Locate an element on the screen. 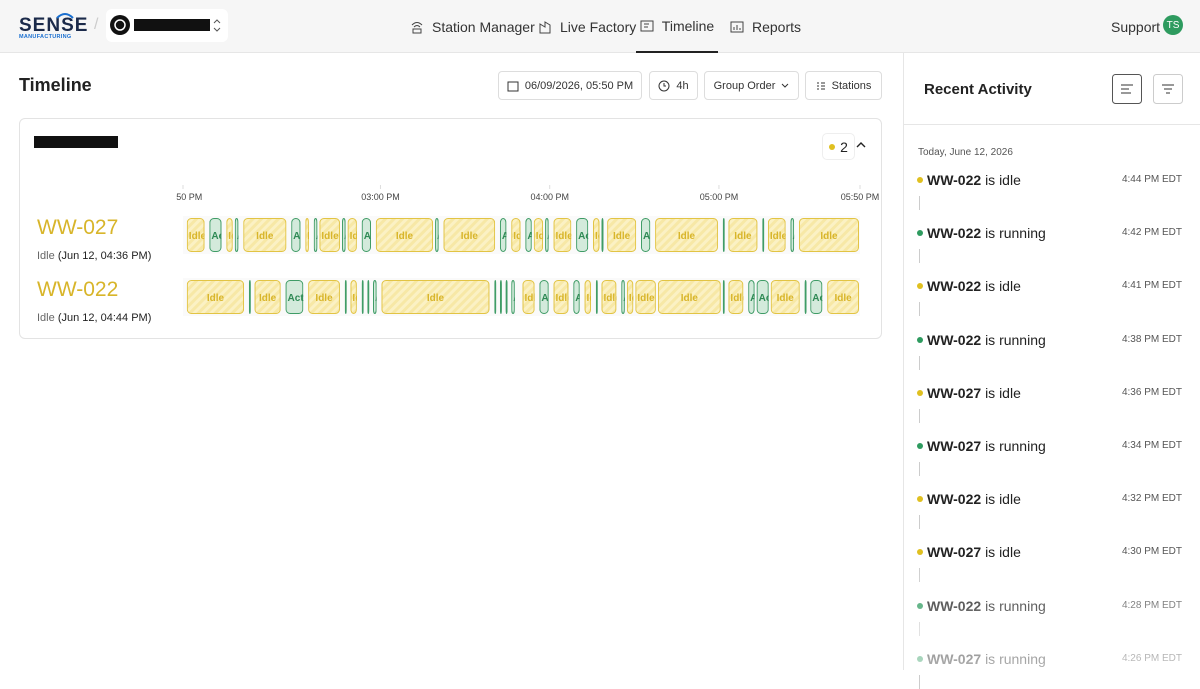  activity-text: WW-022 is idle is located at coordinates (974, 180).